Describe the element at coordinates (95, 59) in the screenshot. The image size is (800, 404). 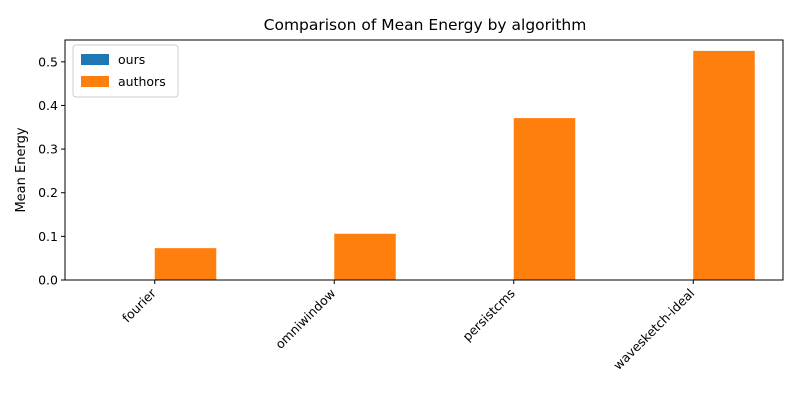
I see `legend-swatch-ours` at that location.